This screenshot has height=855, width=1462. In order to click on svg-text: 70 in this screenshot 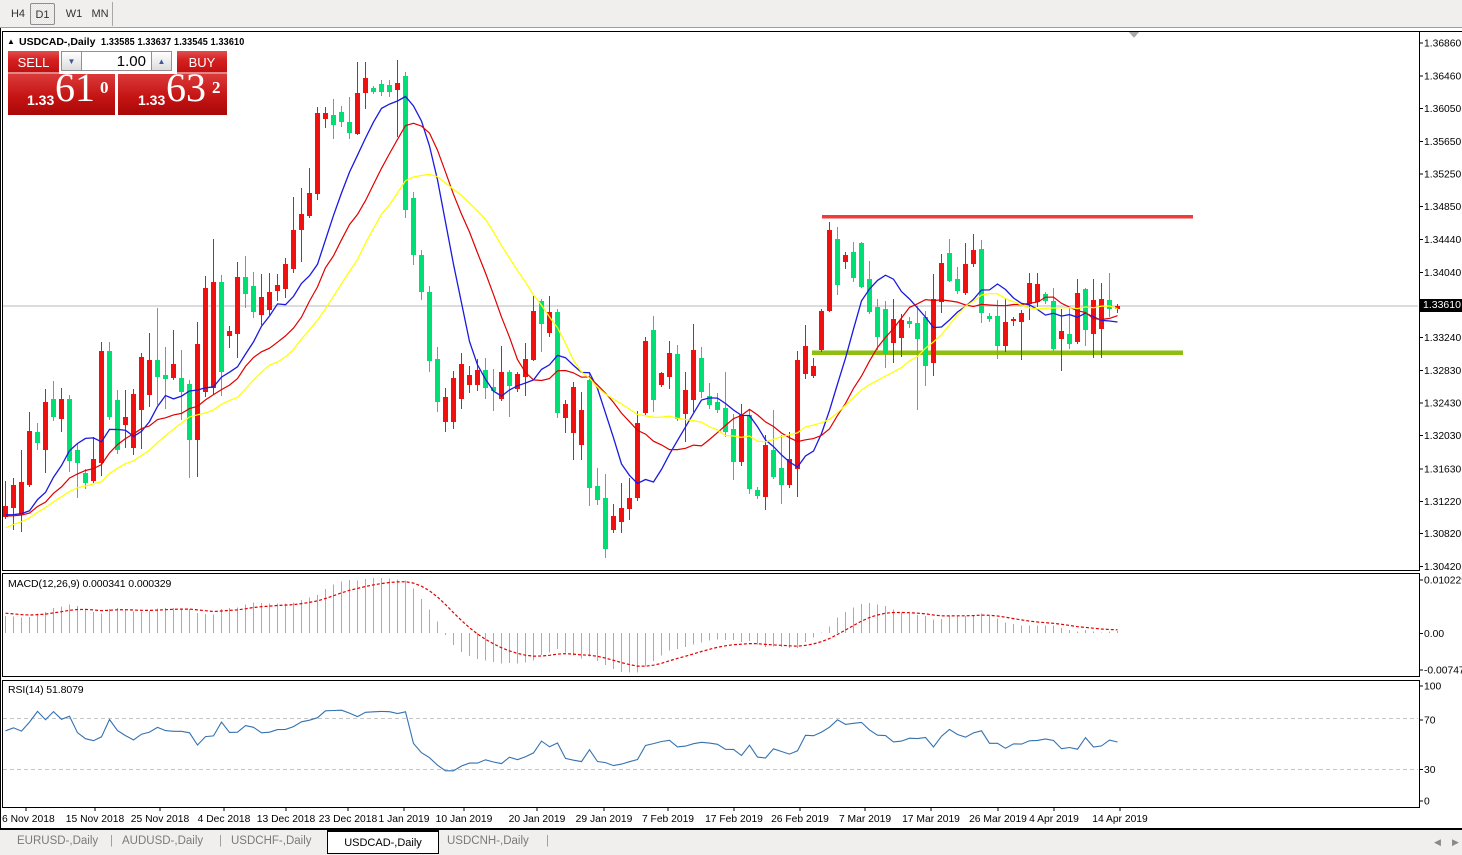, I will do `click(1430, 720)`.